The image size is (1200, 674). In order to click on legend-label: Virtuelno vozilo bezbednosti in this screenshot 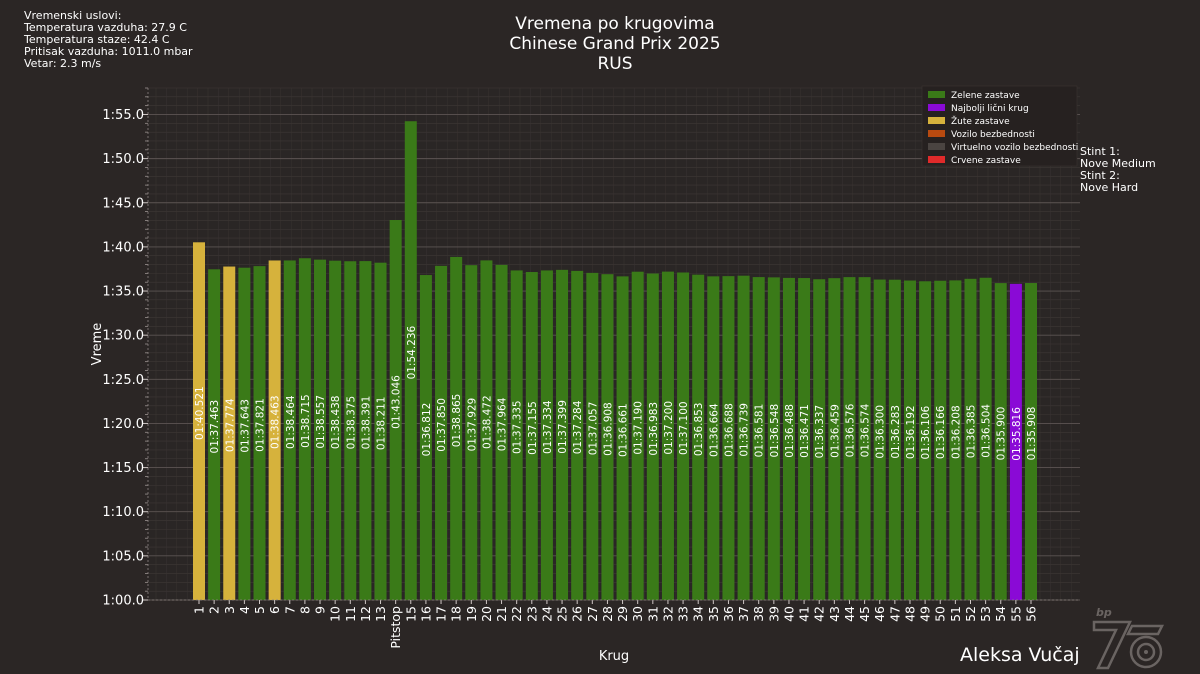, I will do `click(1014, 148)`.